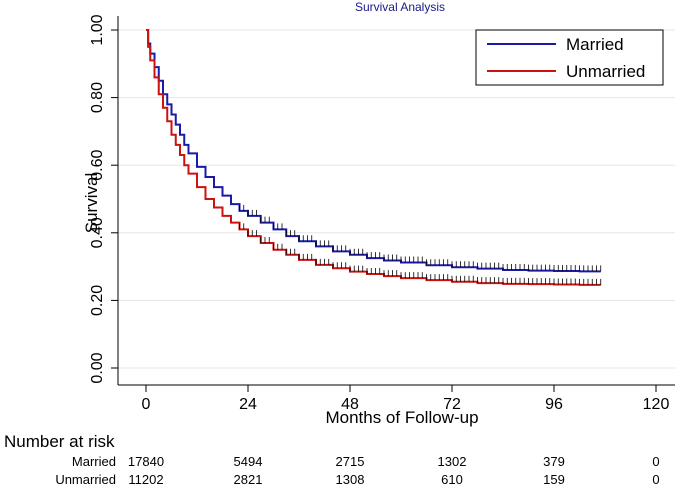  What do you see at coordinates (554, 461) in the screenshot?
I see `risk-count: 379` at bounding box center [554, 461].